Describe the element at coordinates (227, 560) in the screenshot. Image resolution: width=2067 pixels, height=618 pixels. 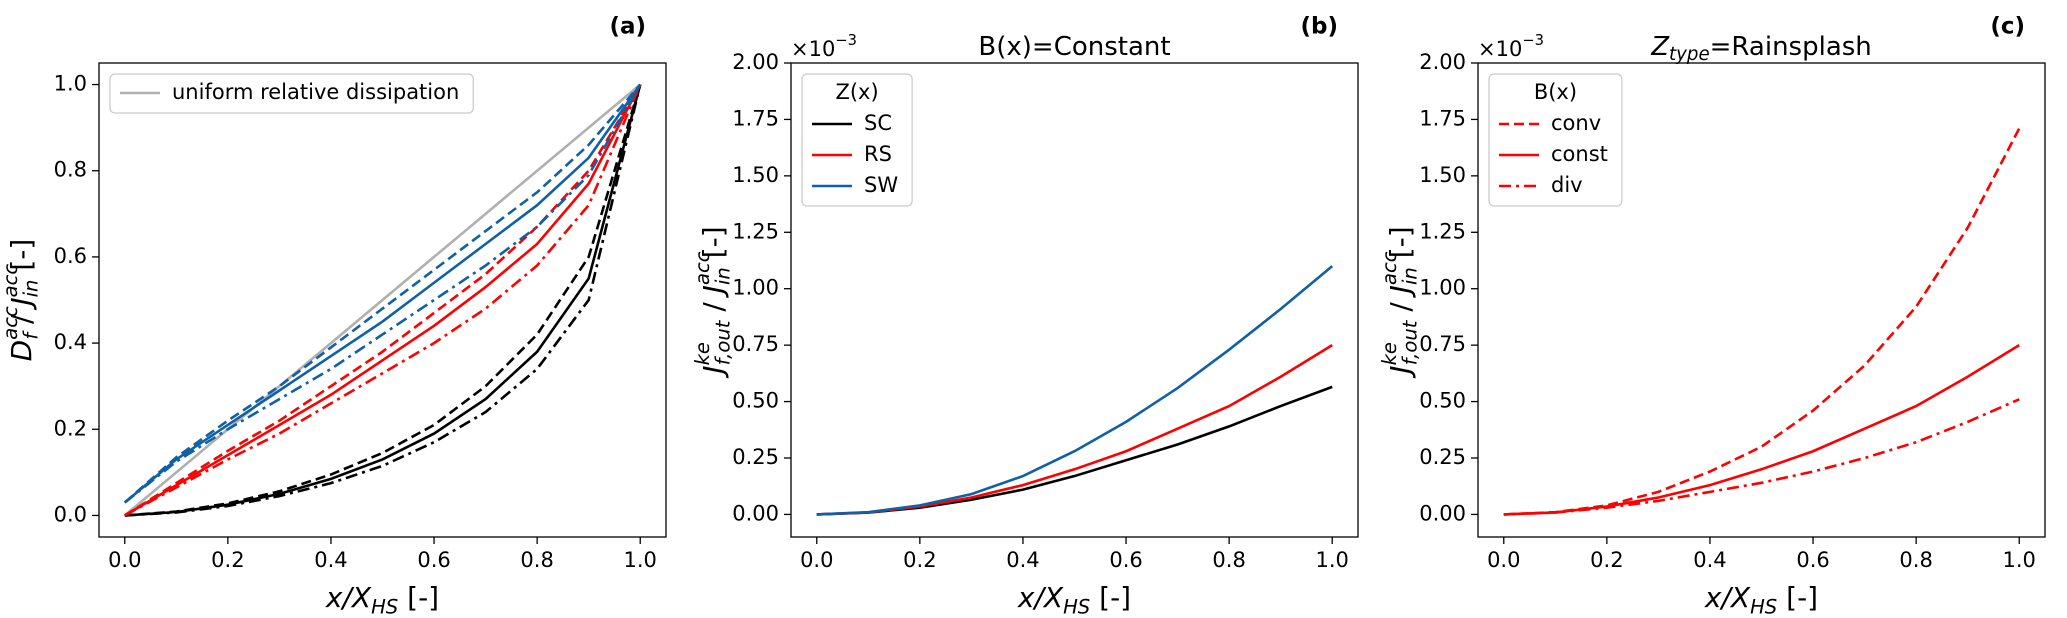
I see `x-tick-label: 0.2` at that location.